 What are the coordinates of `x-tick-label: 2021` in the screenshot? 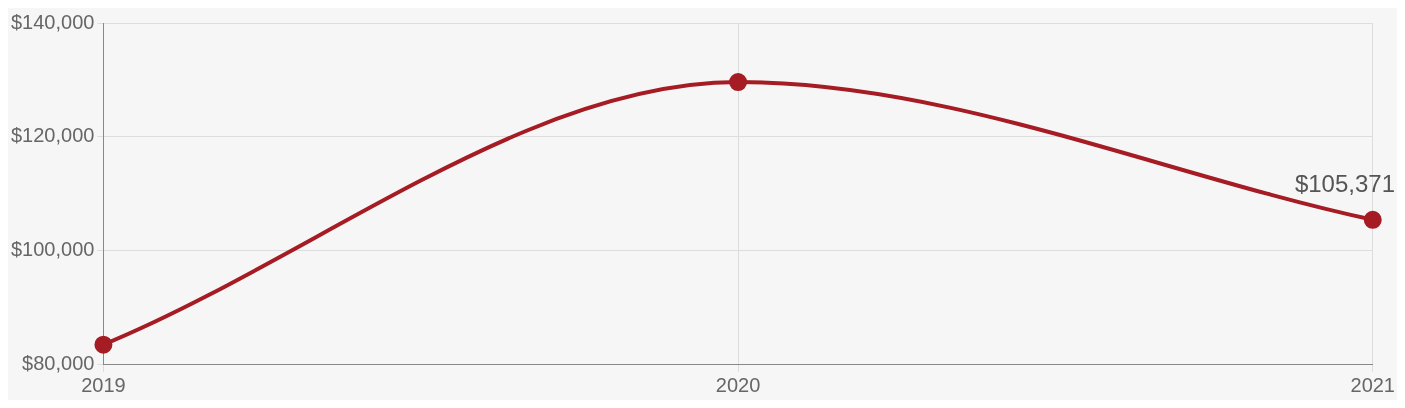 It's located at (1372, 384).